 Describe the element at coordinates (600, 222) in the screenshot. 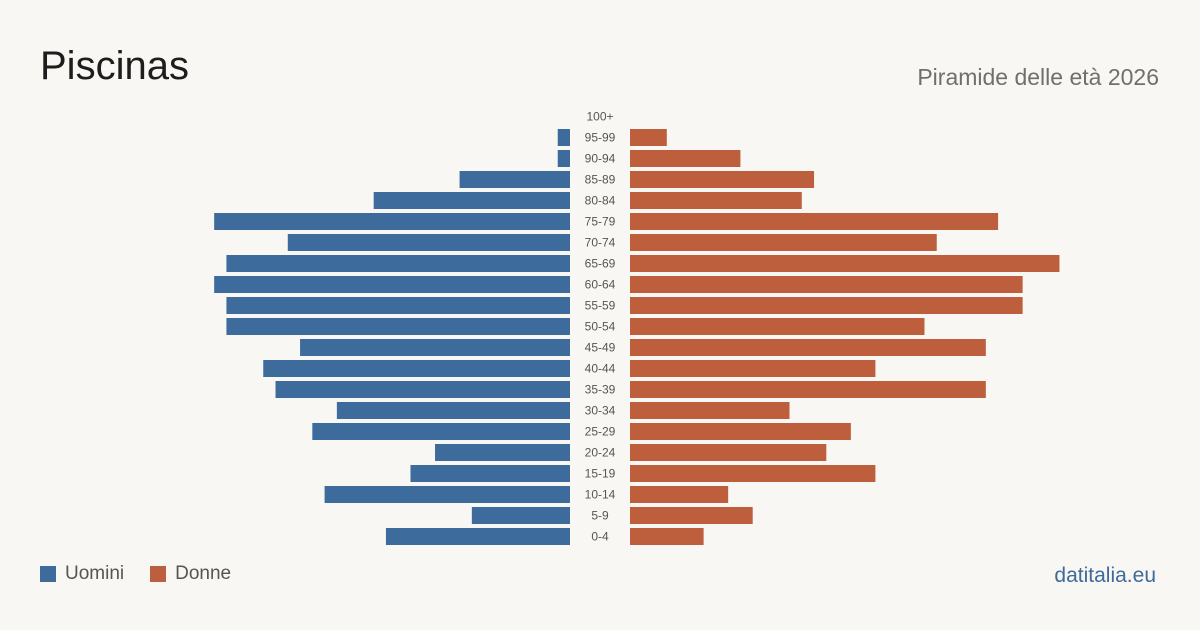

I see `age-label: 75-79` at that location.